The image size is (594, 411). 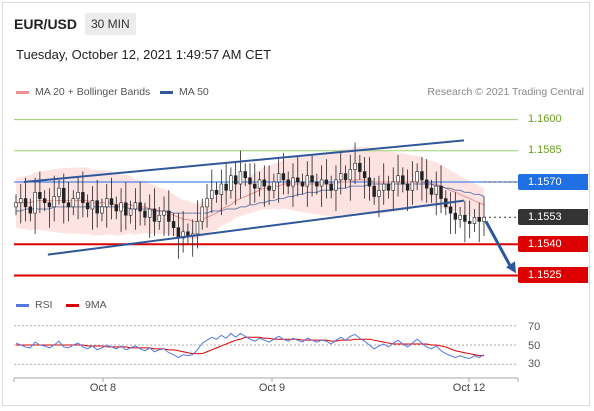 I want to click on rsi-tick-30: 30, so click(x=534, y=364).